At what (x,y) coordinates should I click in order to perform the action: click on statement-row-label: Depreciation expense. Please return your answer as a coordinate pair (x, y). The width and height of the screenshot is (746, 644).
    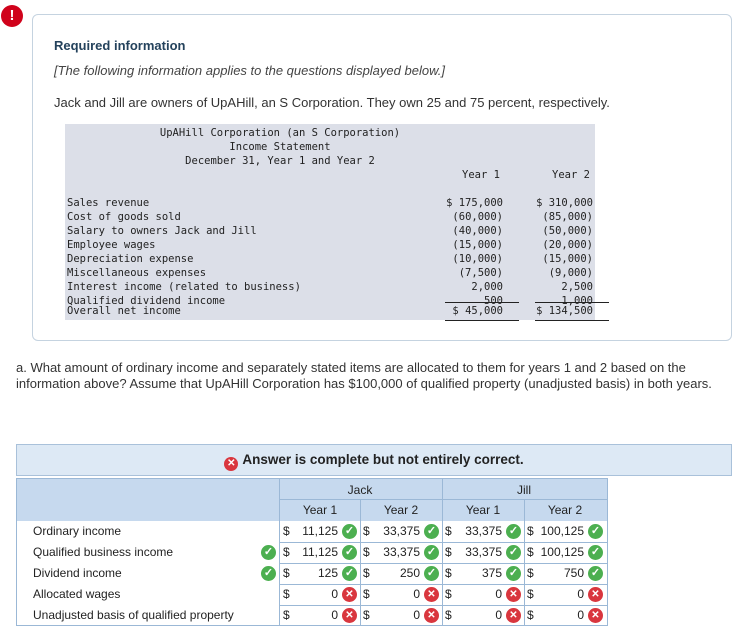
    Looking at the image, I should click on (130, 259).